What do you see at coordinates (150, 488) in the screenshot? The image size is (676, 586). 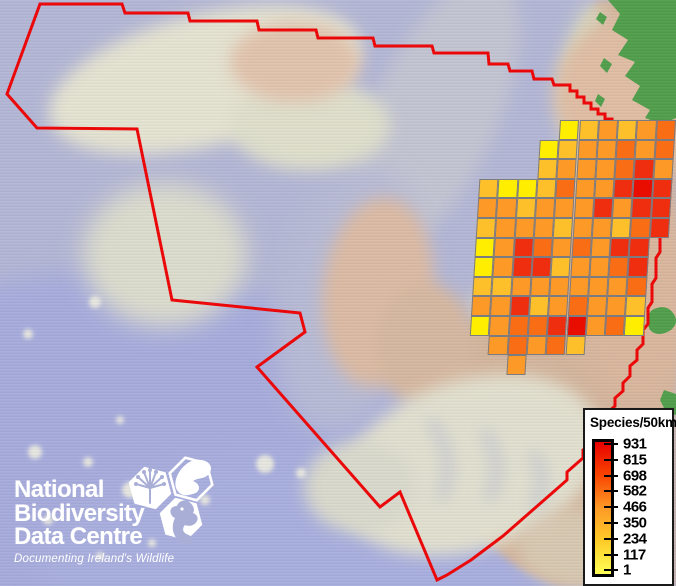 I see `plant-icon` at bounding box center [150, 488].